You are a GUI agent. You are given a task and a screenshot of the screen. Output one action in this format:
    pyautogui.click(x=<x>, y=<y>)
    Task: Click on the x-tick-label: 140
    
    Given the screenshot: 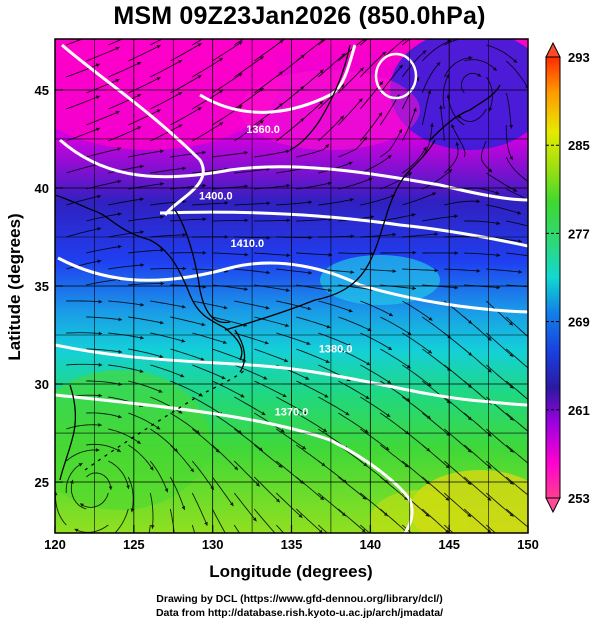 What is the action you would take?
    pyautogui.click(x=370, y=544)
    